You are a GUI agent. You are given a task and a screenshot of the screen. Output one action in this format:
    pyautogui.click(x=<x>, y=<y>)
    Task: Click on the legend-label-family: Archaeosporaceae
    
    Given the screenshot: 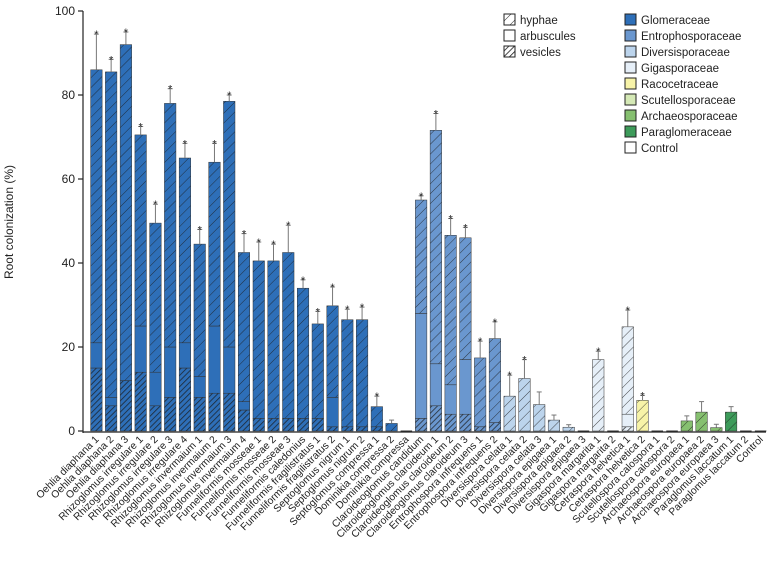 What is the action you would take?
    pyautogui.click(x=689, y=117)
    